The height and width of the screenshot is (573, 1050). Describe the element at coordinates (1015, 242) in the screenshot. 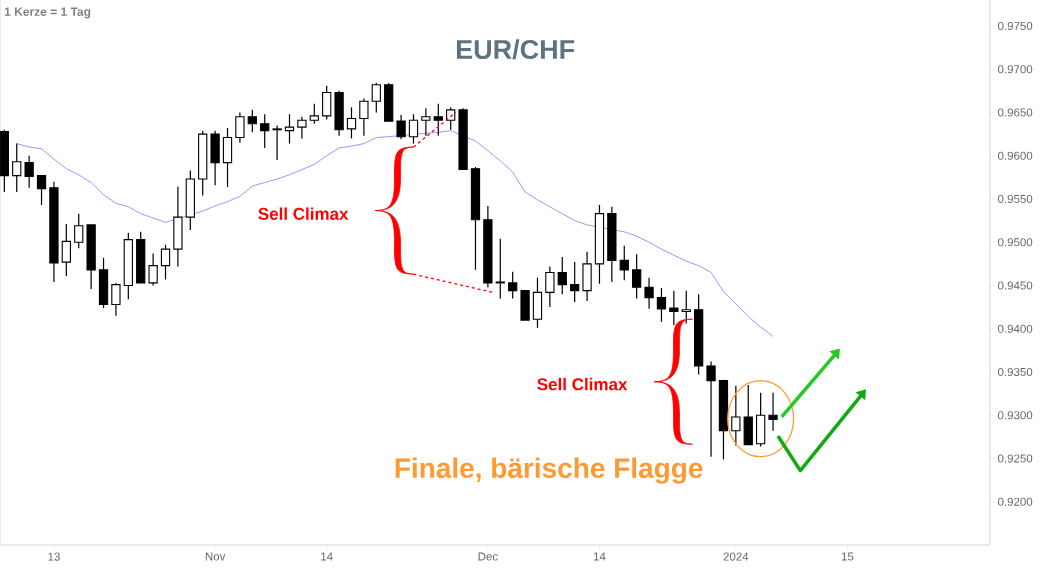

I see `y-tick-label: 0.9500` at that location.